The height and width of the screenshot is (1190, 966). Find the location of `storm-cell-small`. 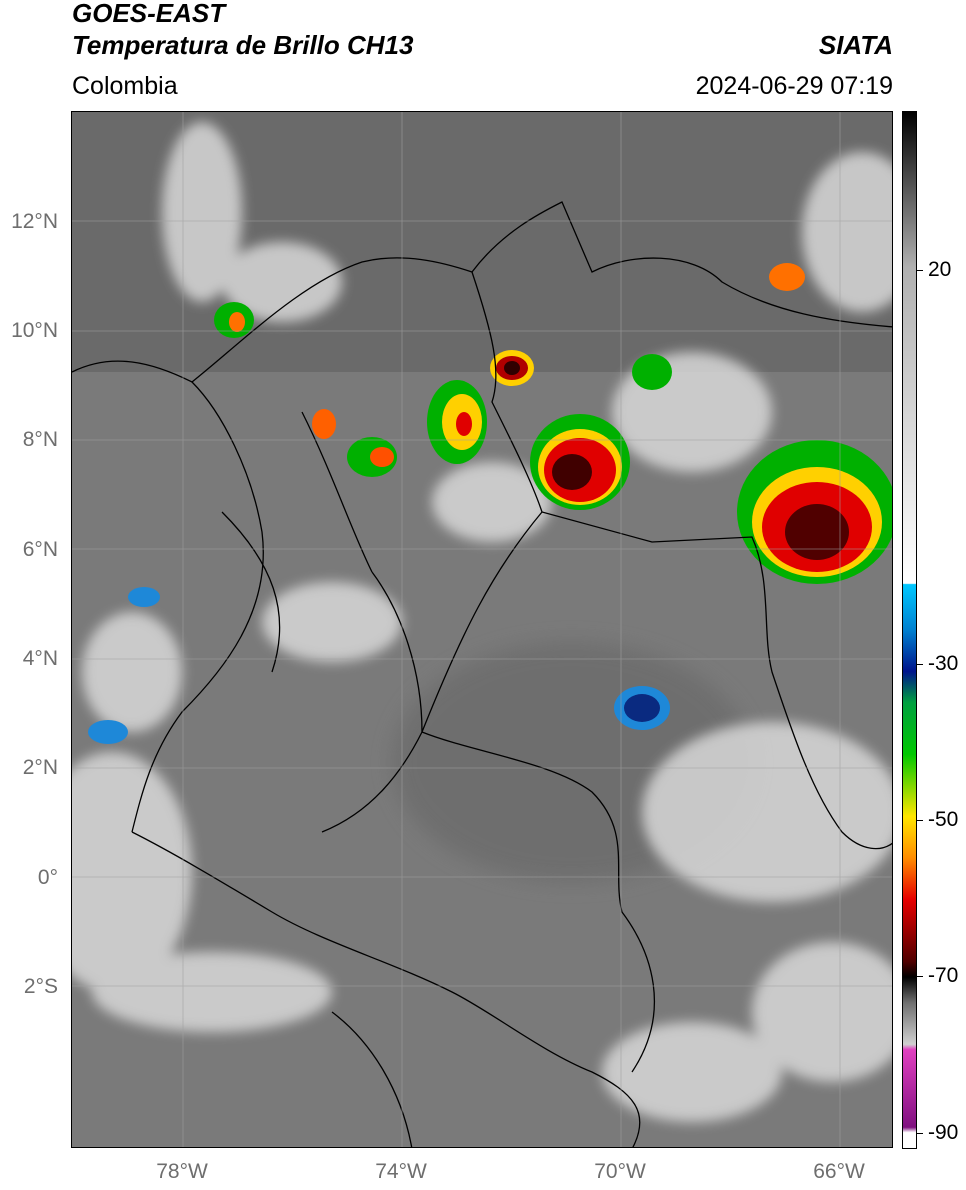

storm-cell-small is located at coordinates (509, 370).